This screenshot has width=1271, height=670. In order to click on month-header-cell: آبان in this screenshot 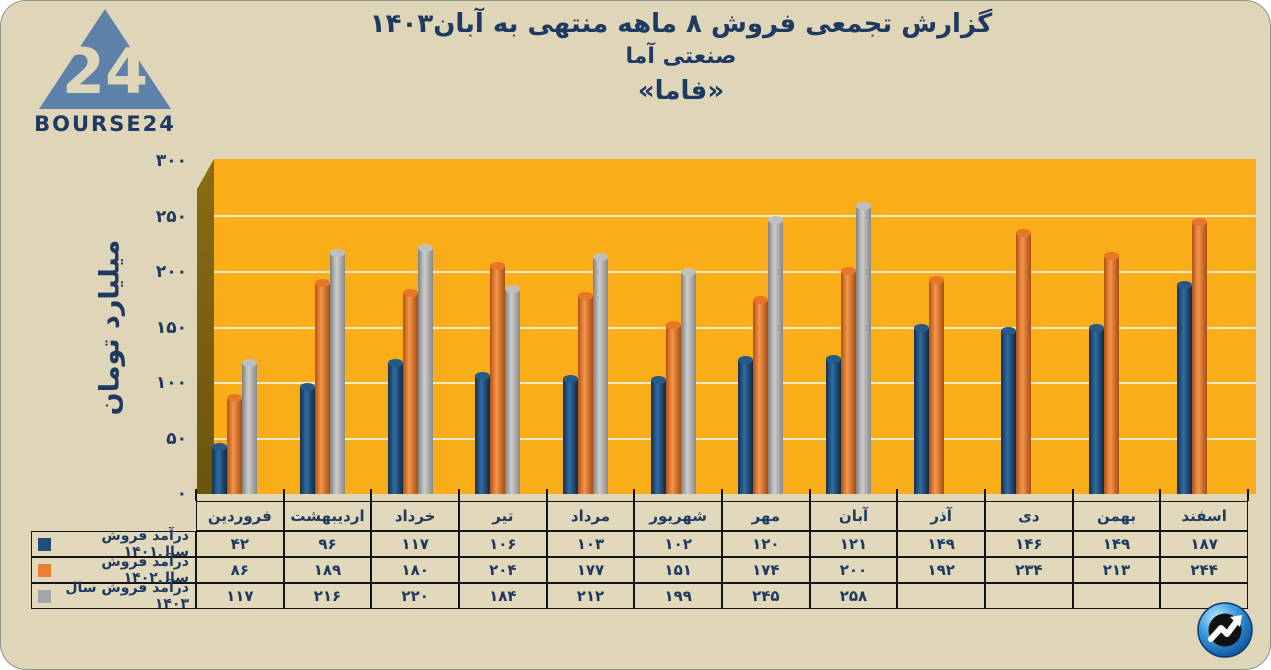, I will do `click(853, 516)`.